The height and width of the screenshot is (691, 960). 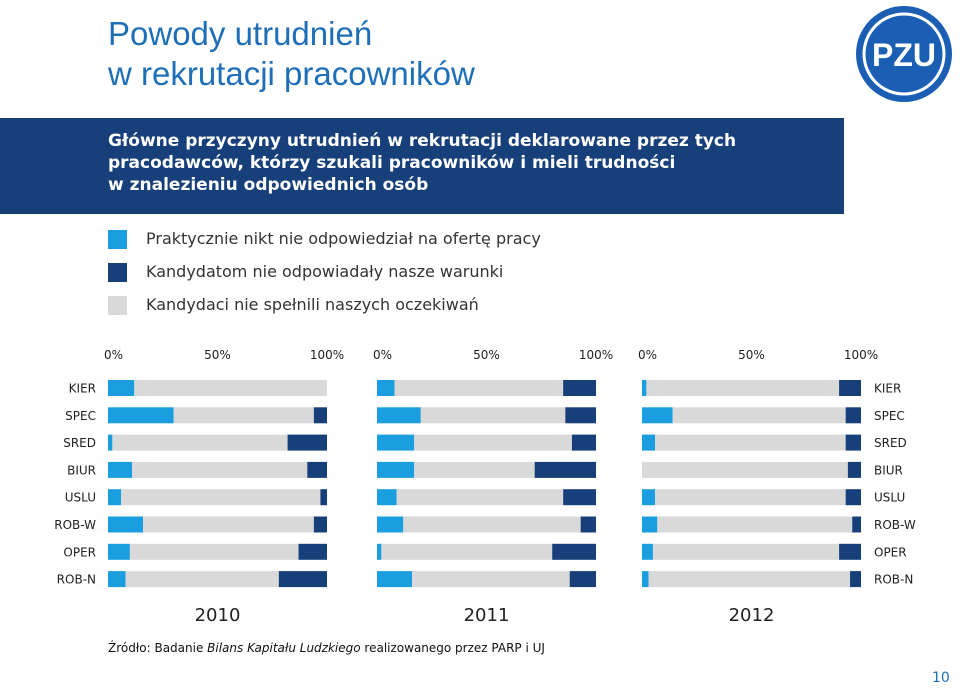 I want to click on bar-2010-kier-oczekiwania, so click(x=230, y=388).